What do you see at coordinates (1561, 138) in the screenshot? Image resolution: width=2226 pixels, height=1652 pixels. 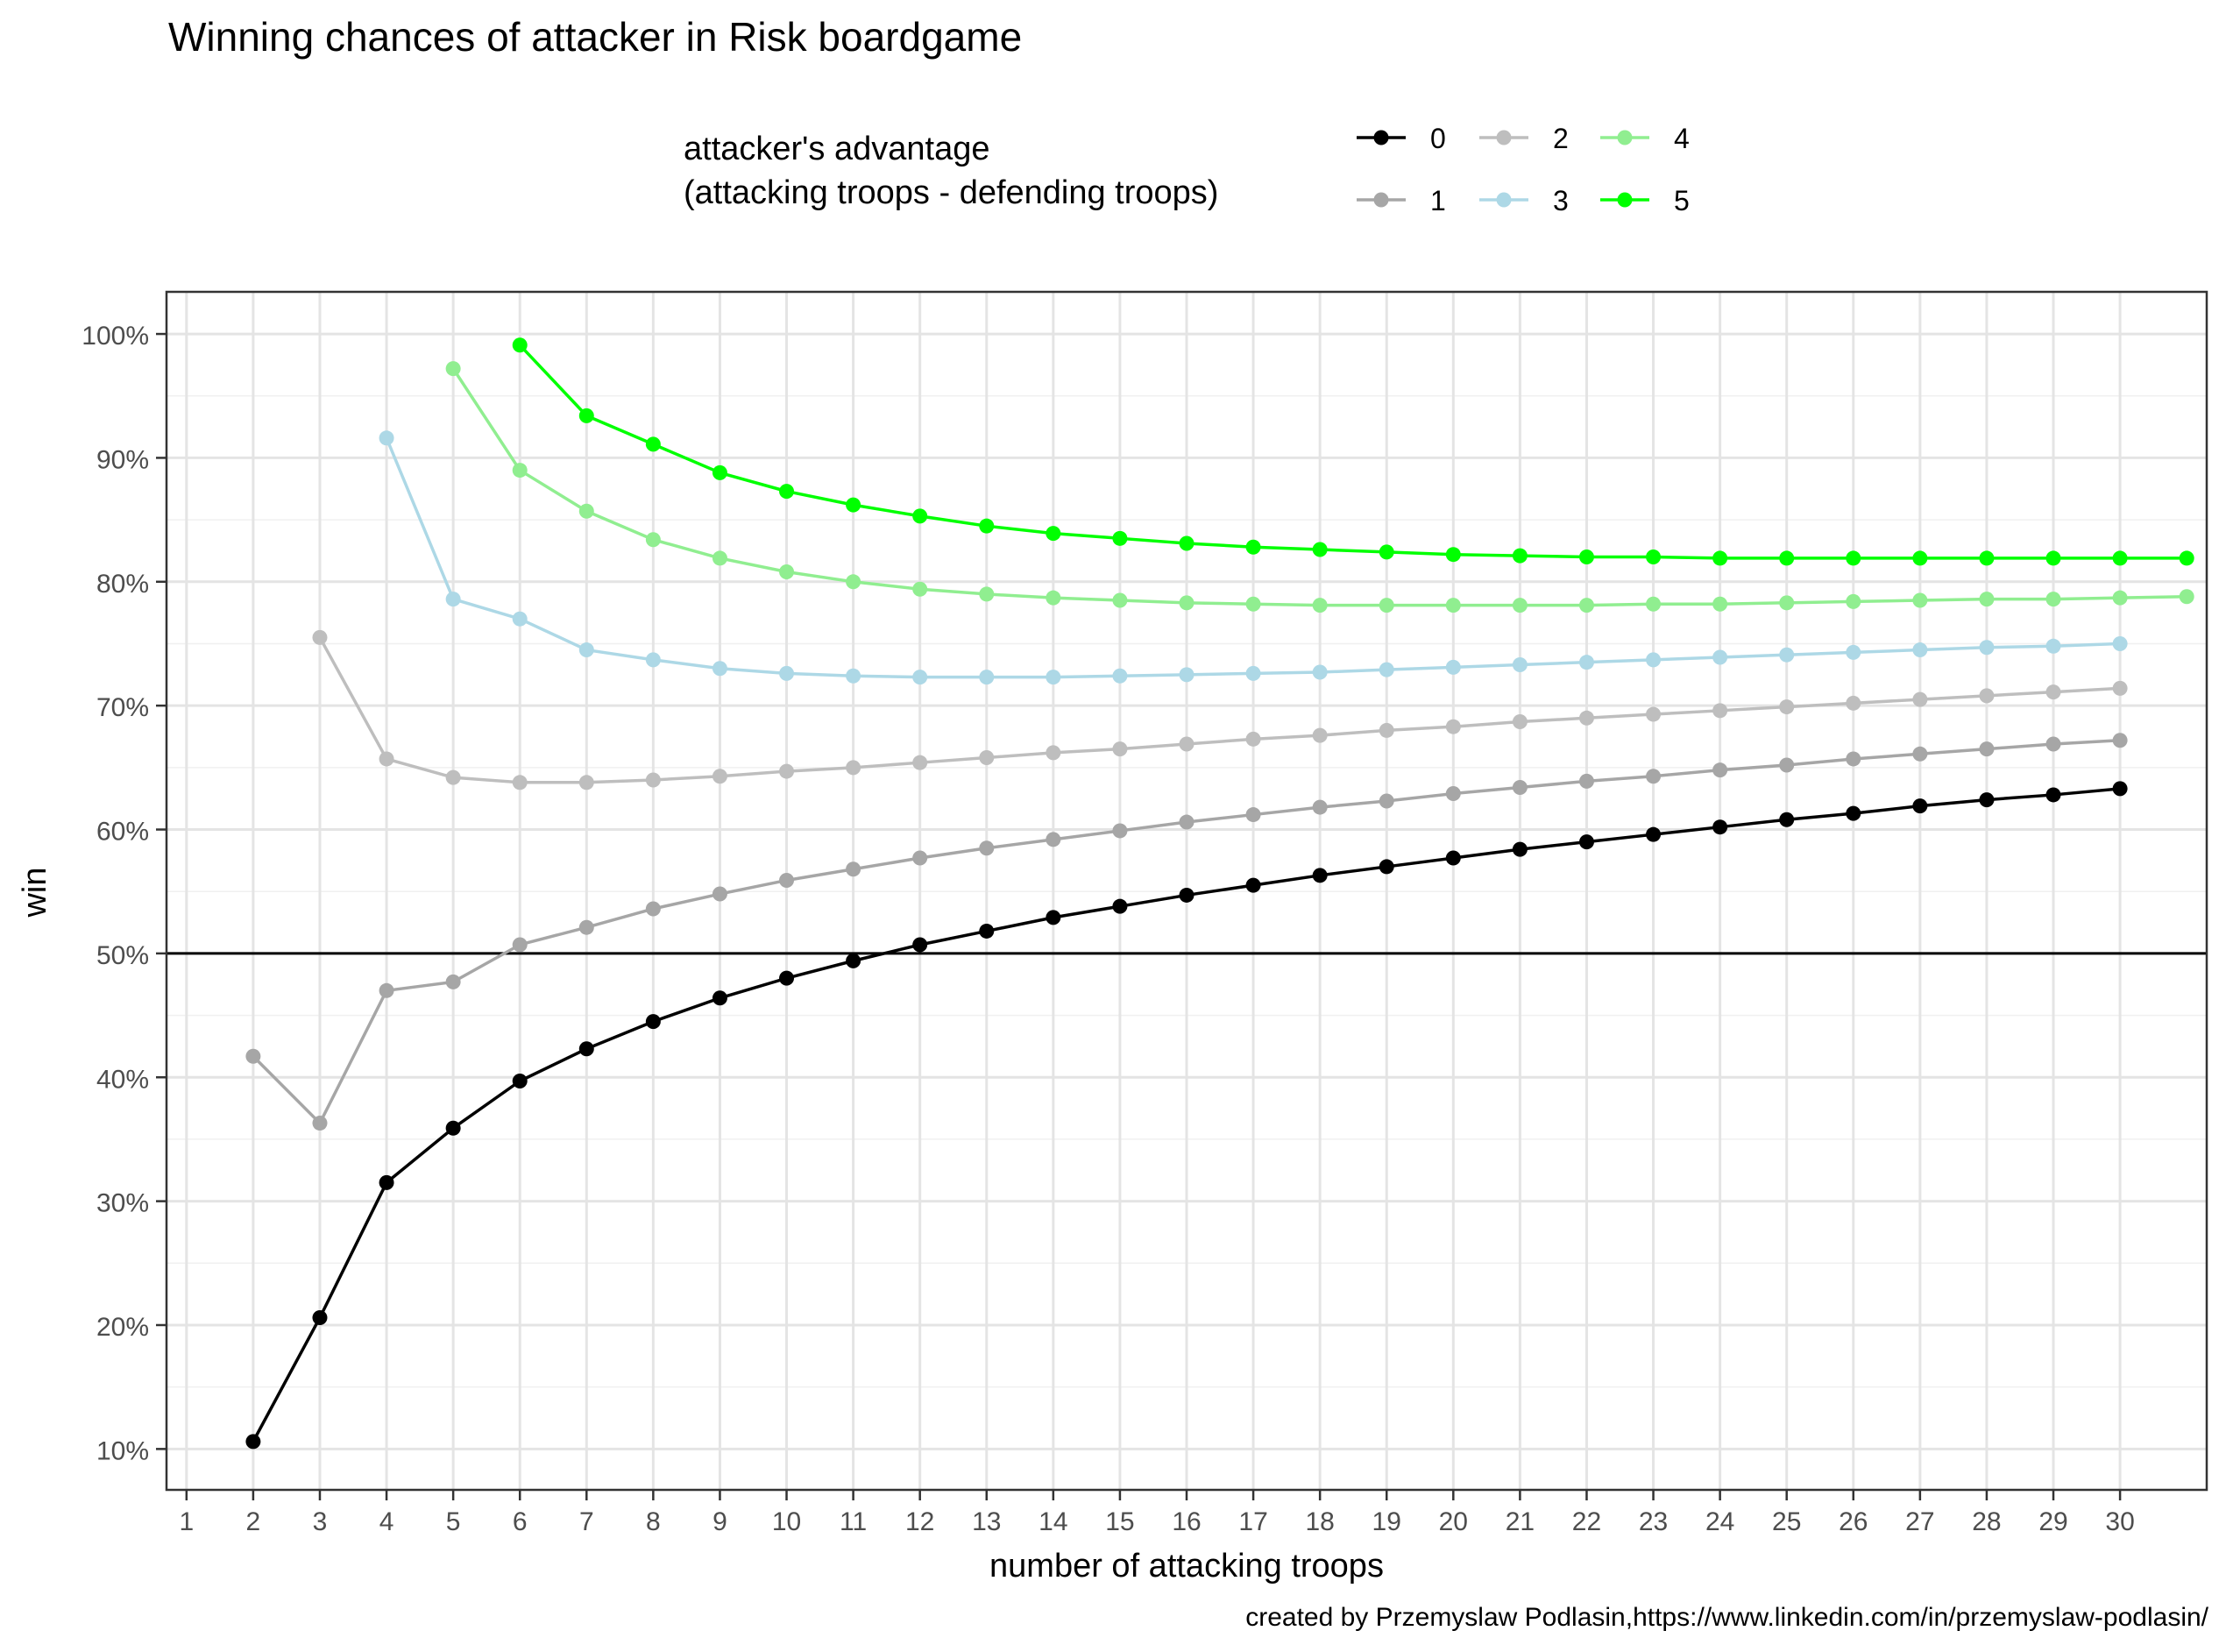 I see `legend-key-label-2: 2` at bounding box center [1561, 138].